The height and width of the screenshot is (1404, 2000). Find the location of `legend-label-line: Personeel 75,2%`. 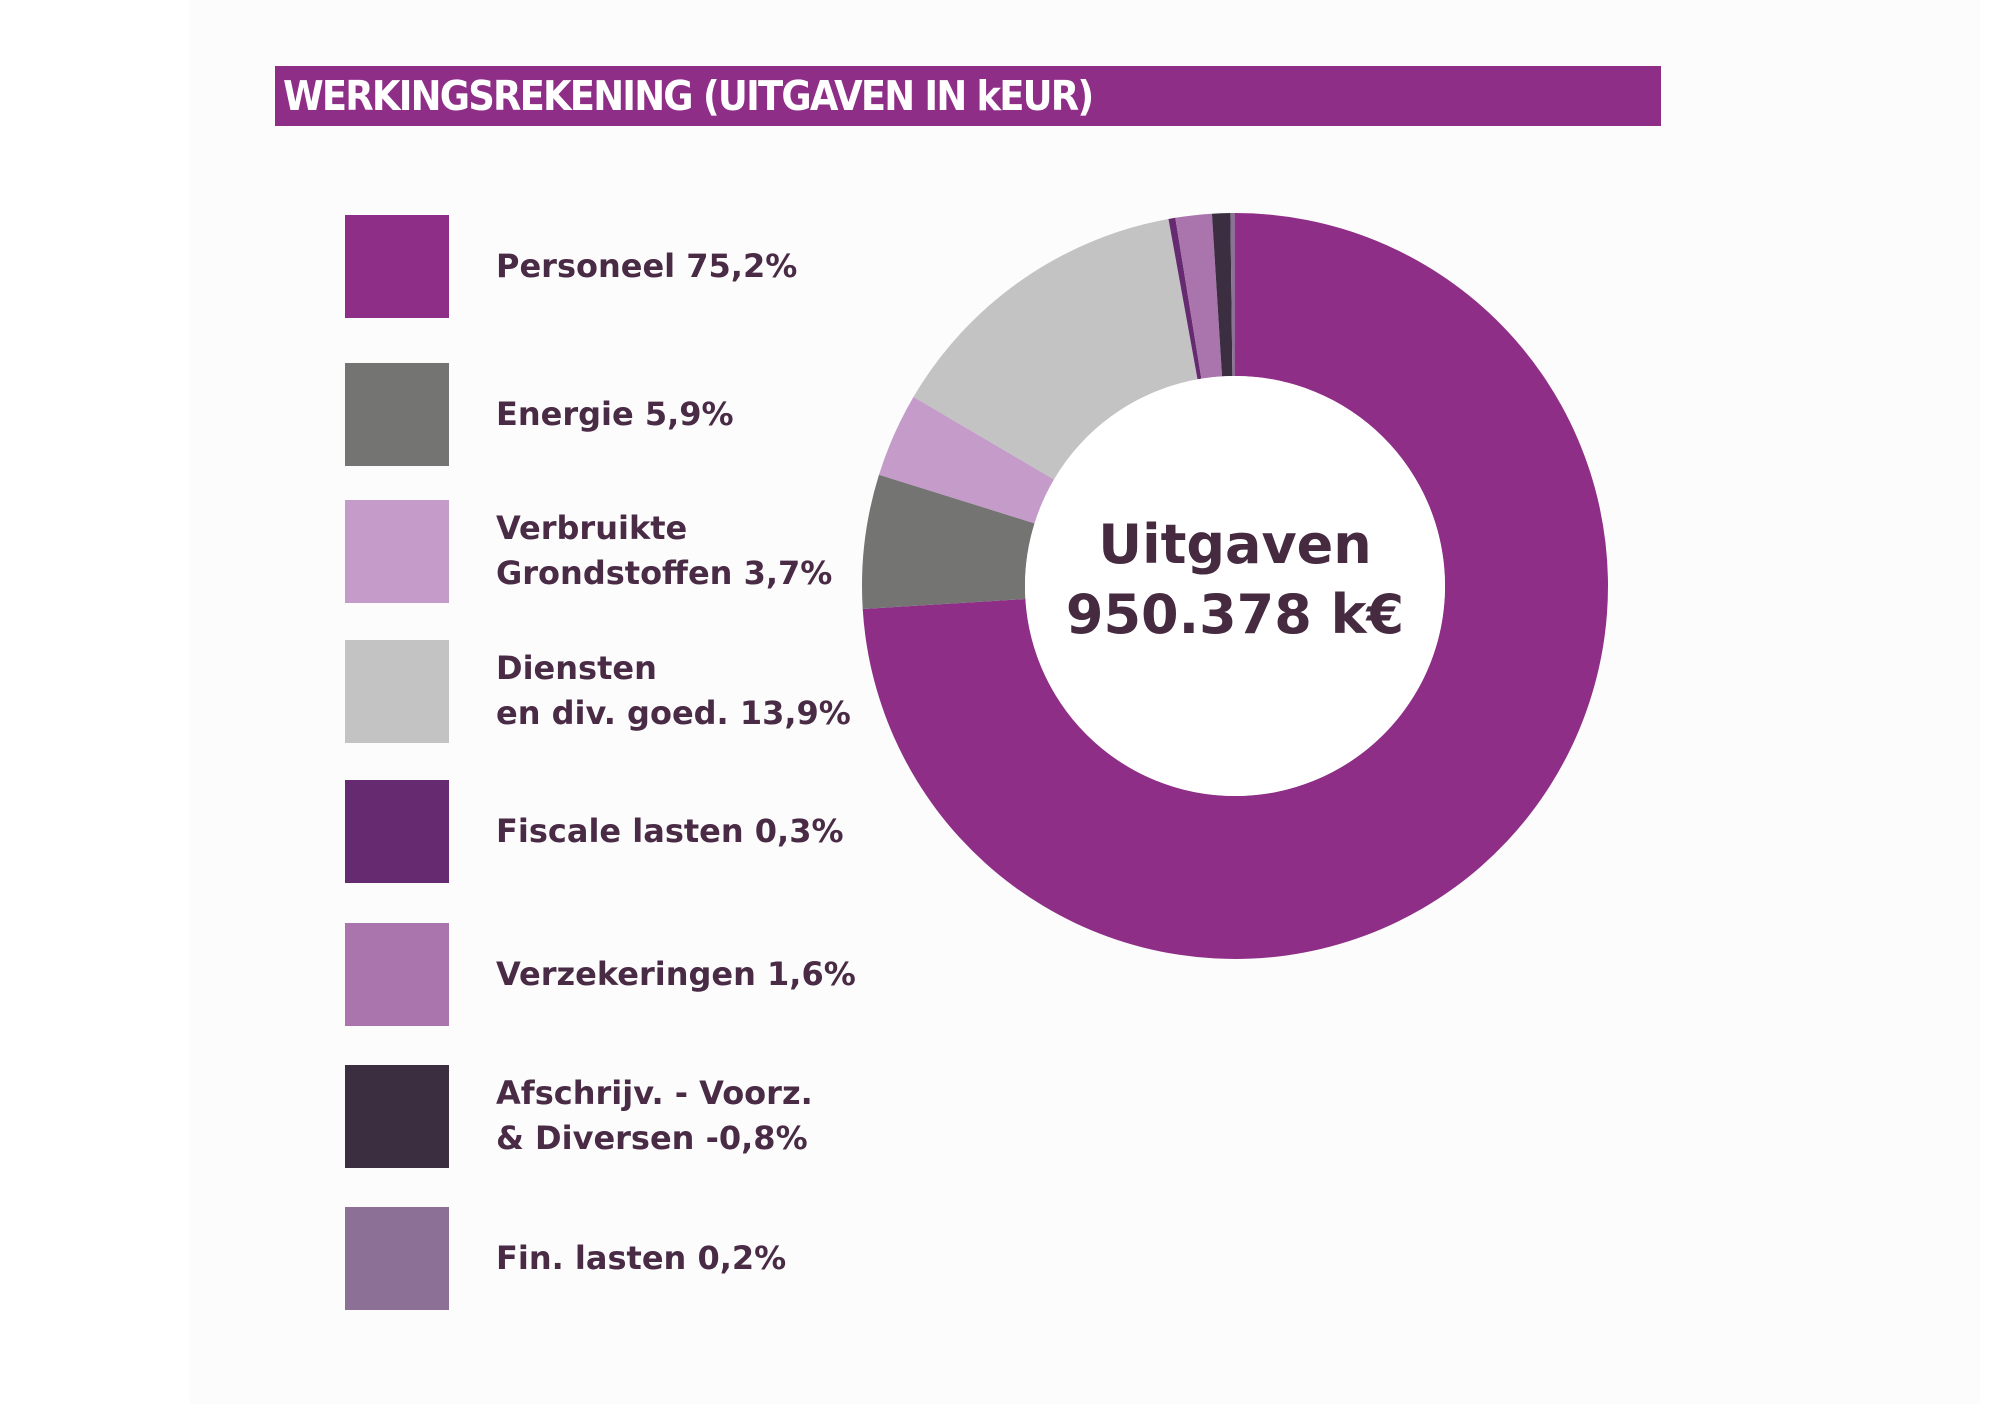

legend-label-line: Personeel 75,2% is located at coordinates (647, 265).